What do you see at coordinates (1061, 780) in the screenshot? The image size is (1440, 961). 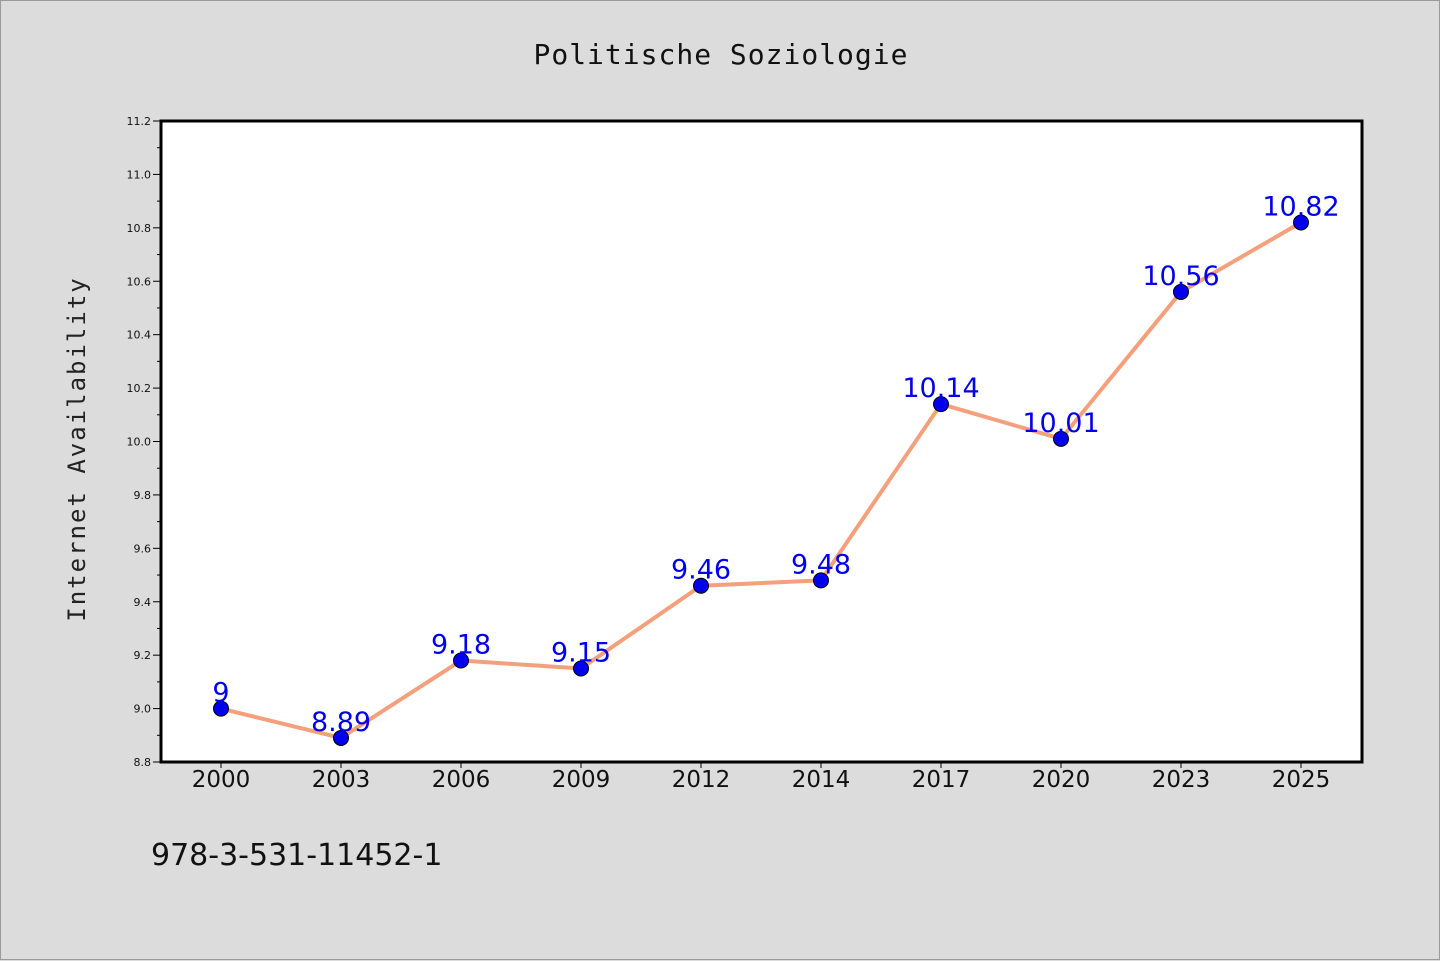 I see `x-tick-label: 2020` at bounding box center [1061, 780].